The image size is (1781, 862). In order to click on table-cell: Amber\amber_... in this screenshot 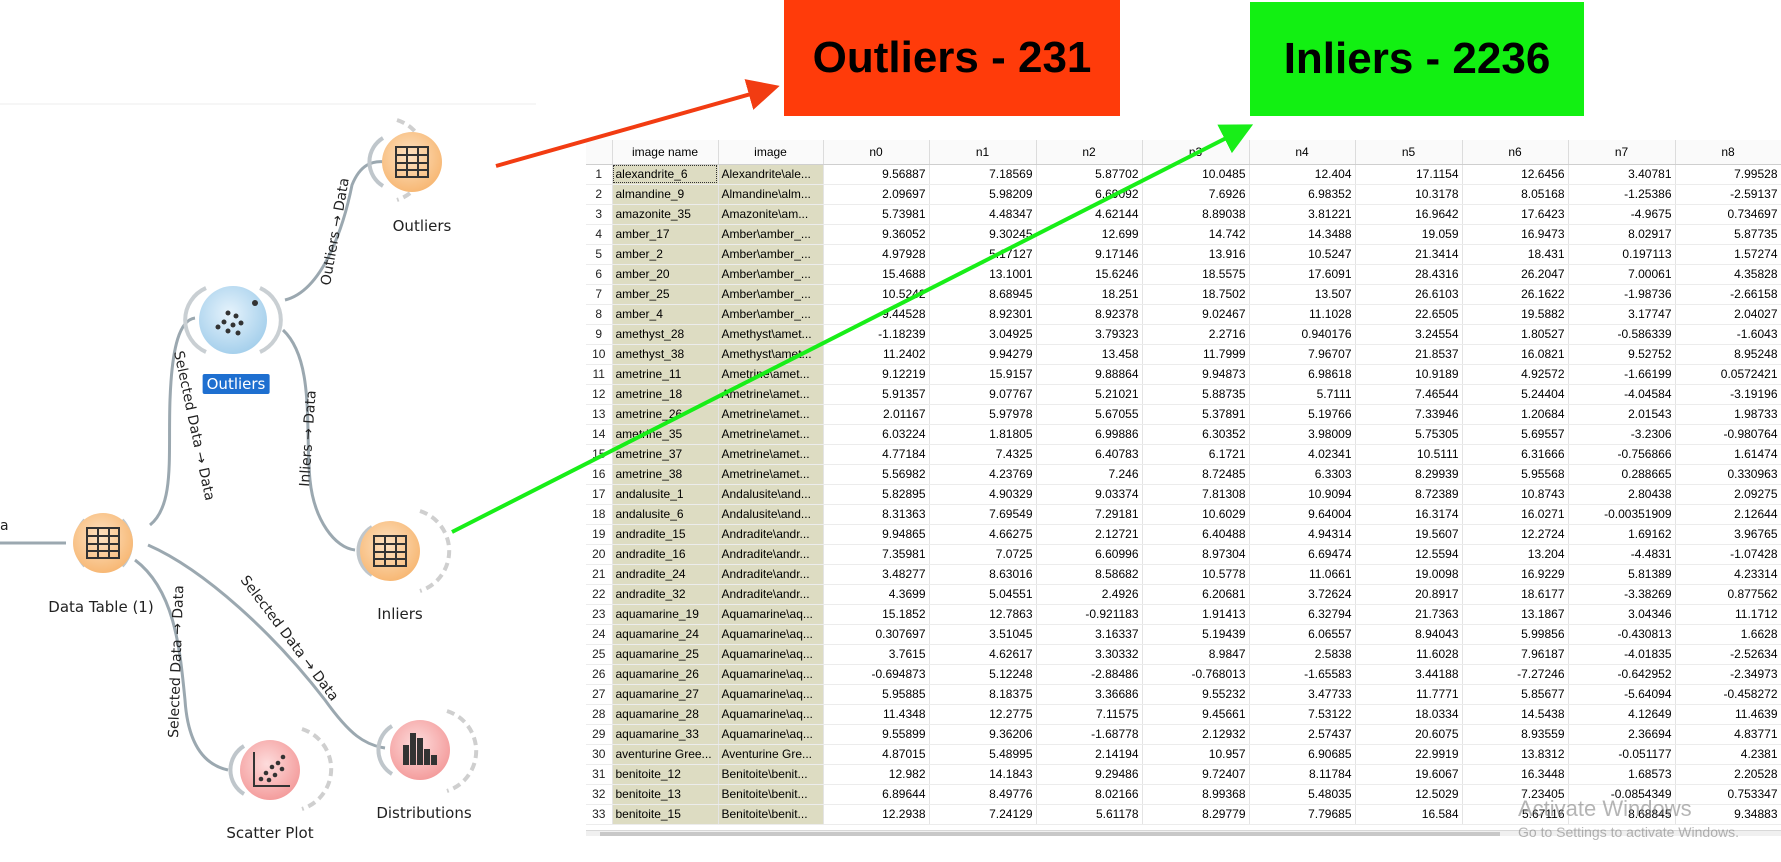, I will do `click(771, 294)`.